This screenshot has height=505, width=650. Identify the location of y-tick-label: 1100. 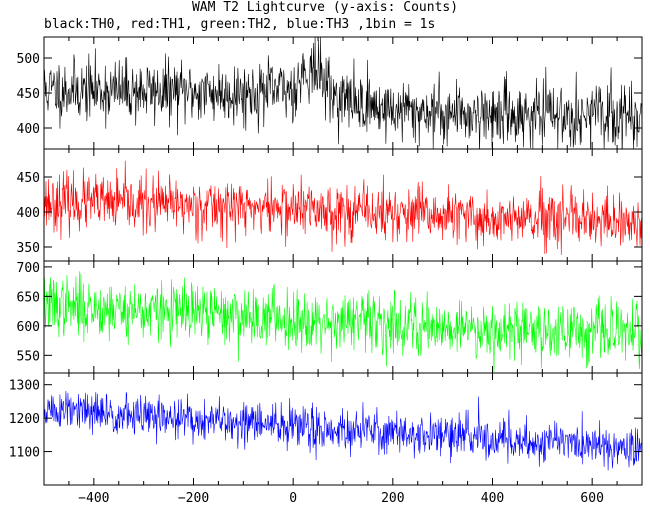
(24, 453).